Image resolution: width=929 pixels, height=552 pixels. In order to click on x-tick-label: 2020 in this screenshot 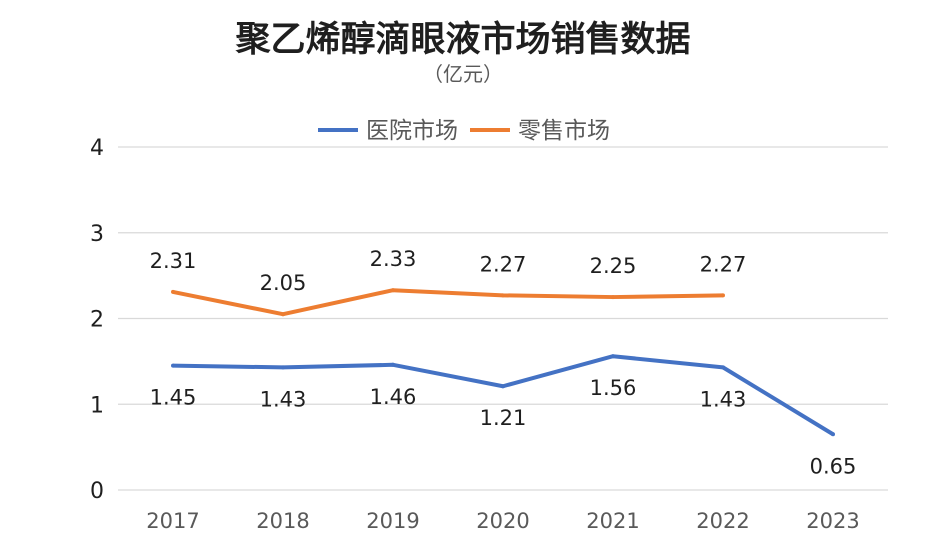, I will do `click(502, 521)`.